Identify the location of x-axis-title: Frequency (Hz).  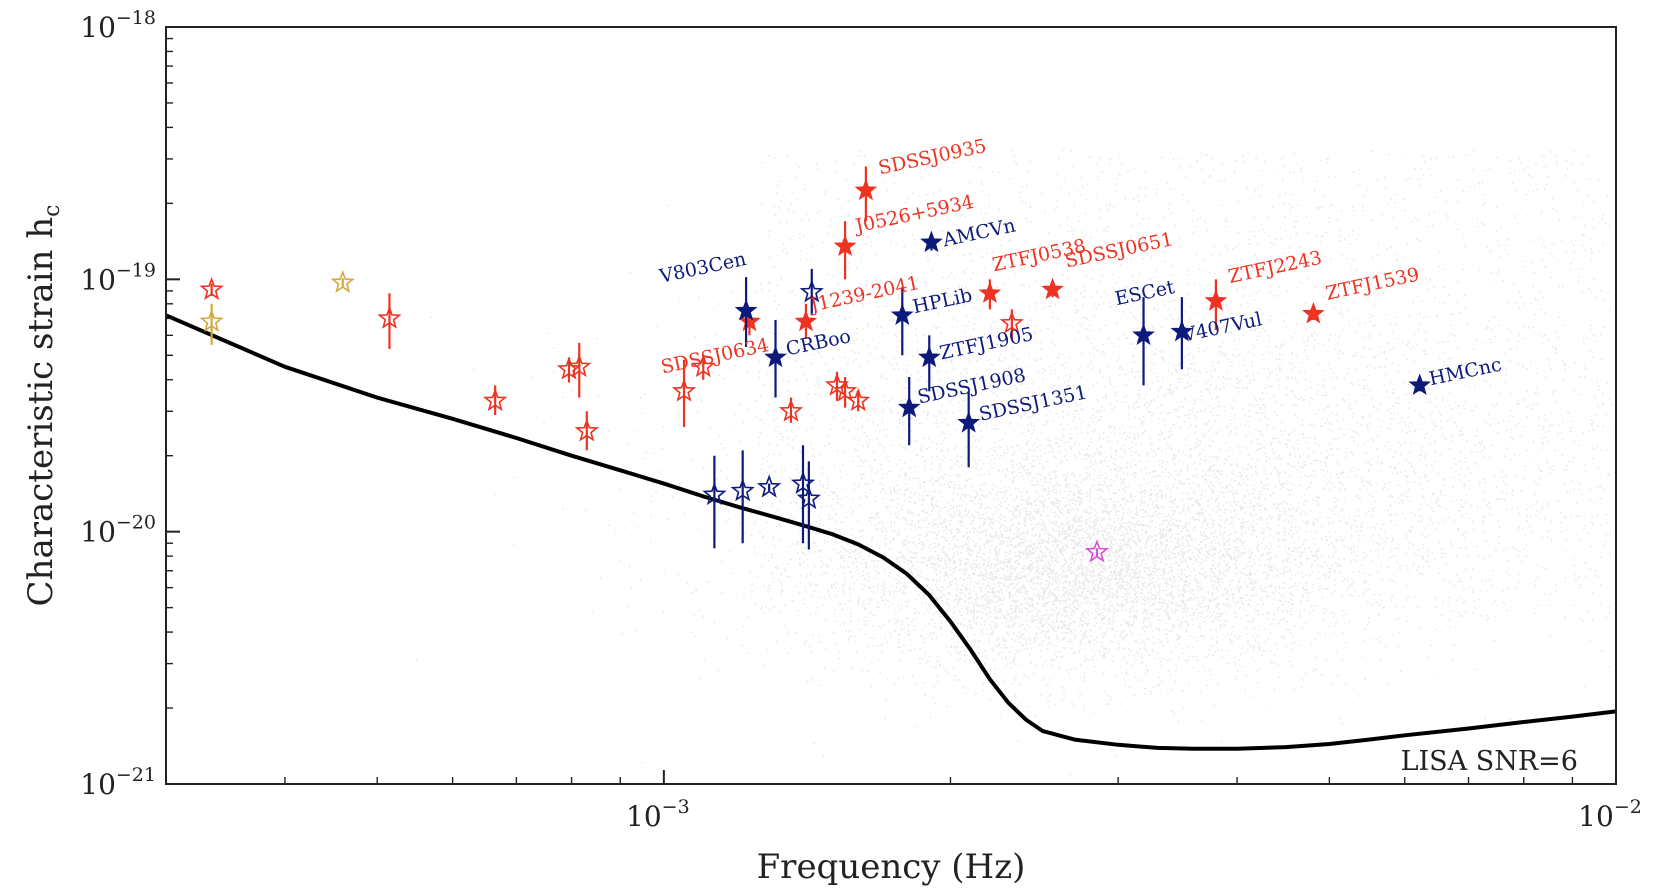
(891, 867).